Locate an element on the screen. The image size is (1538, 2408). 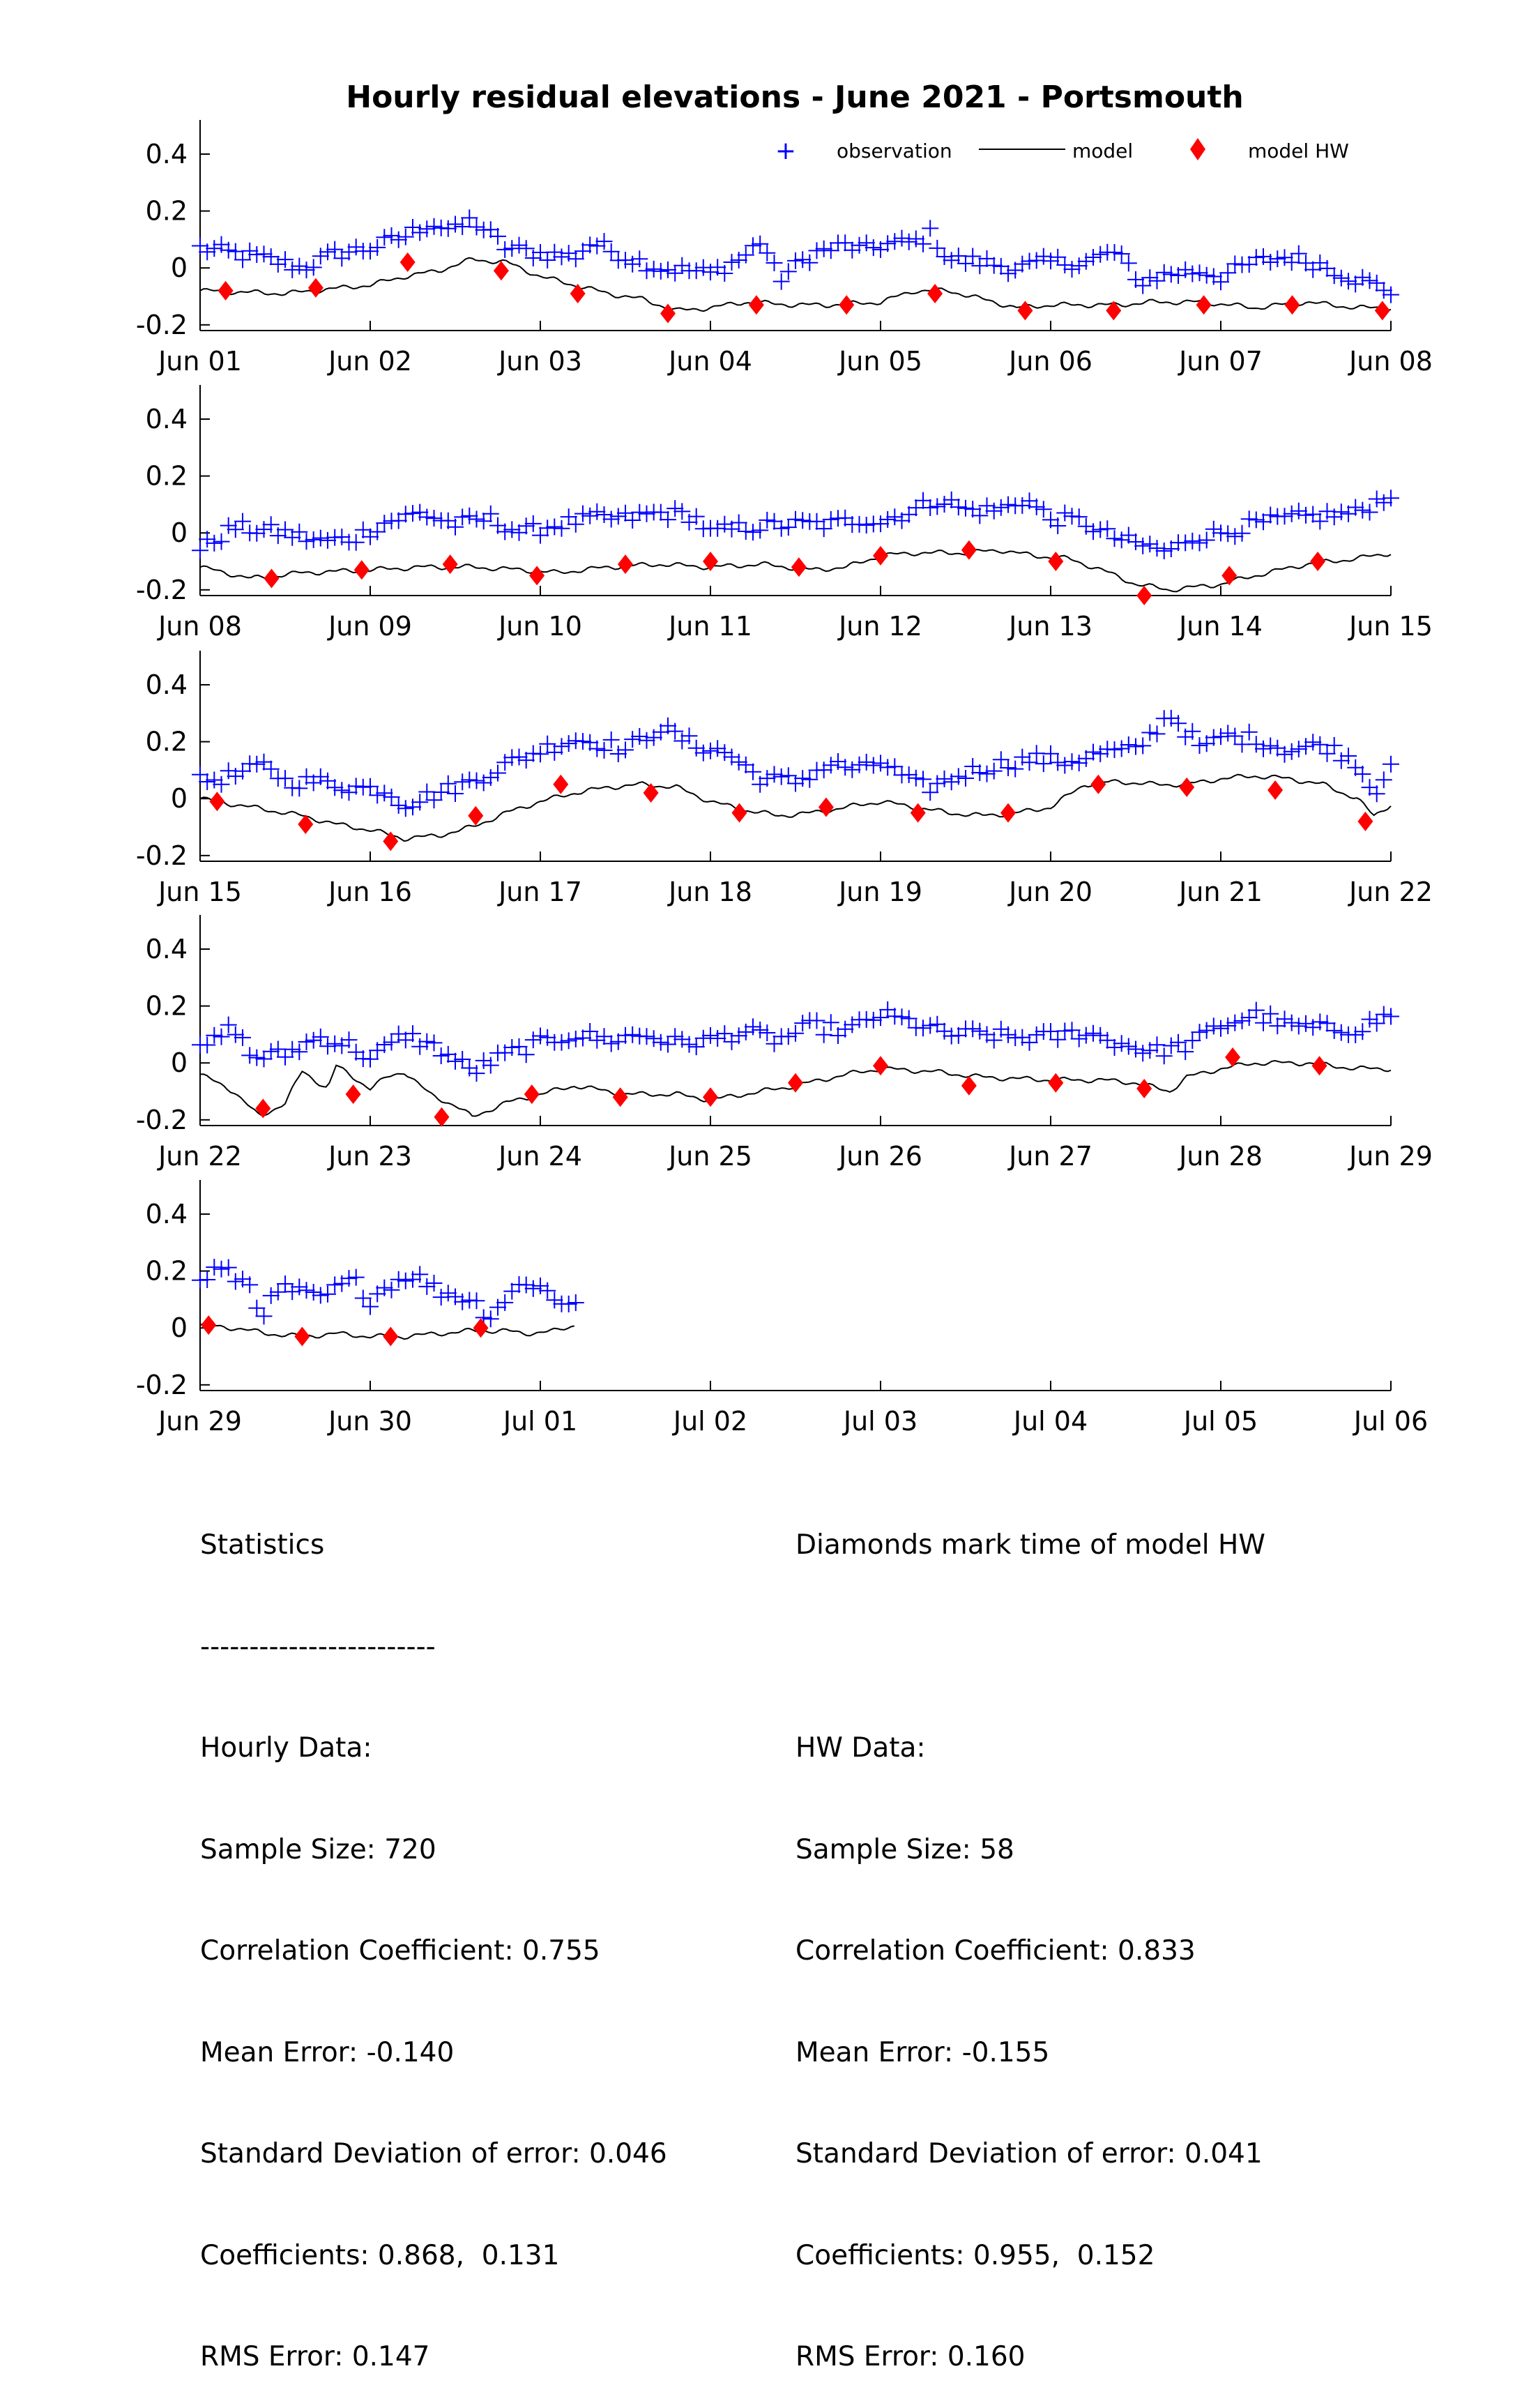
x-tick-label: Jun 12 is located at coordinates (879, 626).